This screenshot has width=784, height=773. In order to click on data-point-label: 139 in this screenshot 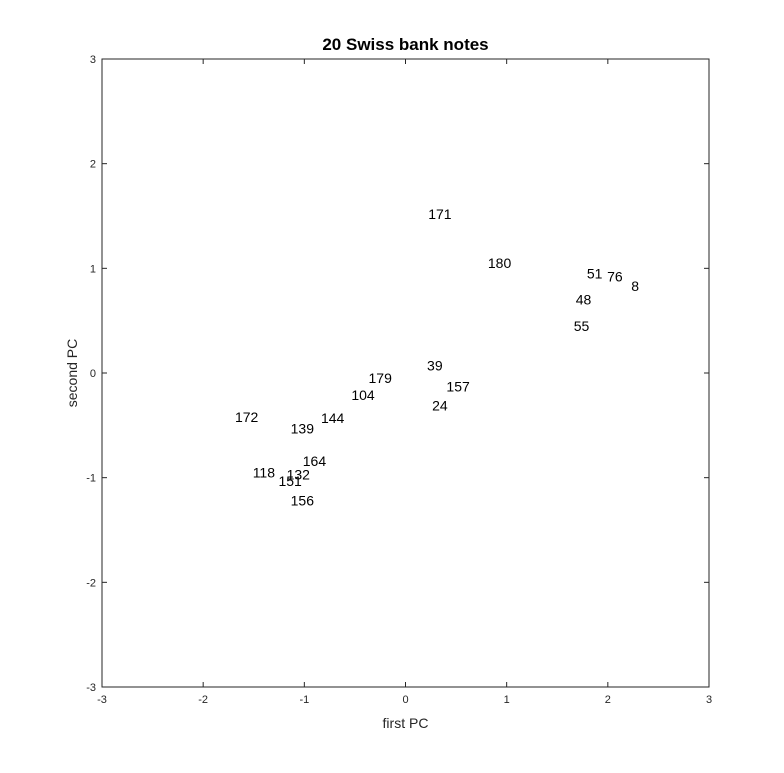, I will do `click(303, 428)`.